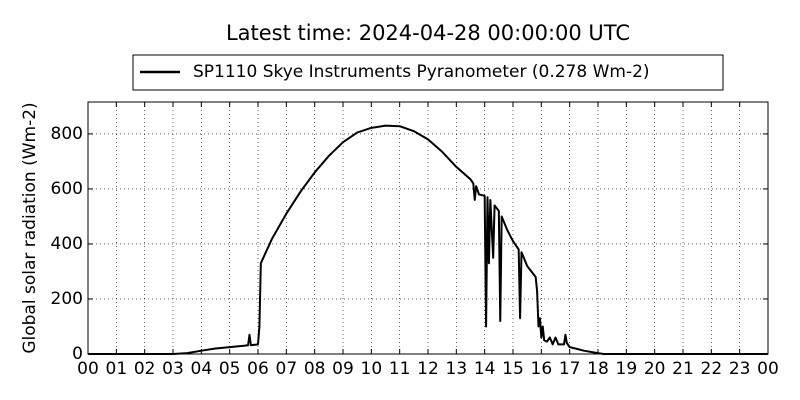  I want to click on x-tick-label: 01, so click(117, 369).